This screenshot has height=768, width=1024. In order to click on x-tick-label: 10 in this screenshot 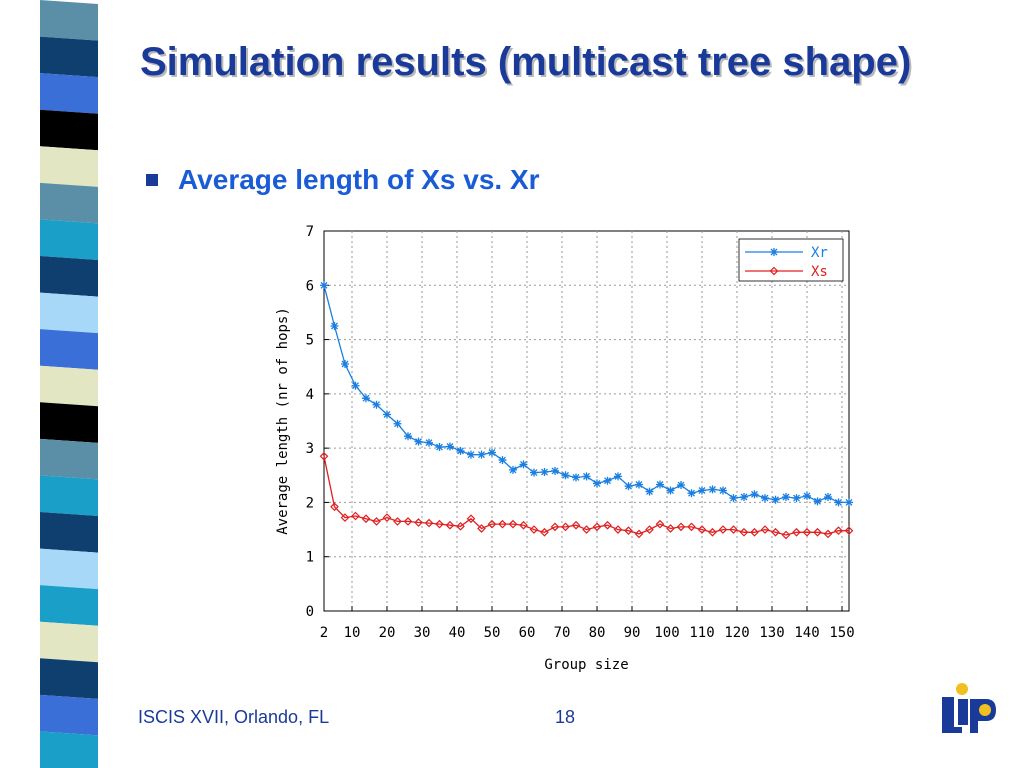, I will do `click(352, 633)`.